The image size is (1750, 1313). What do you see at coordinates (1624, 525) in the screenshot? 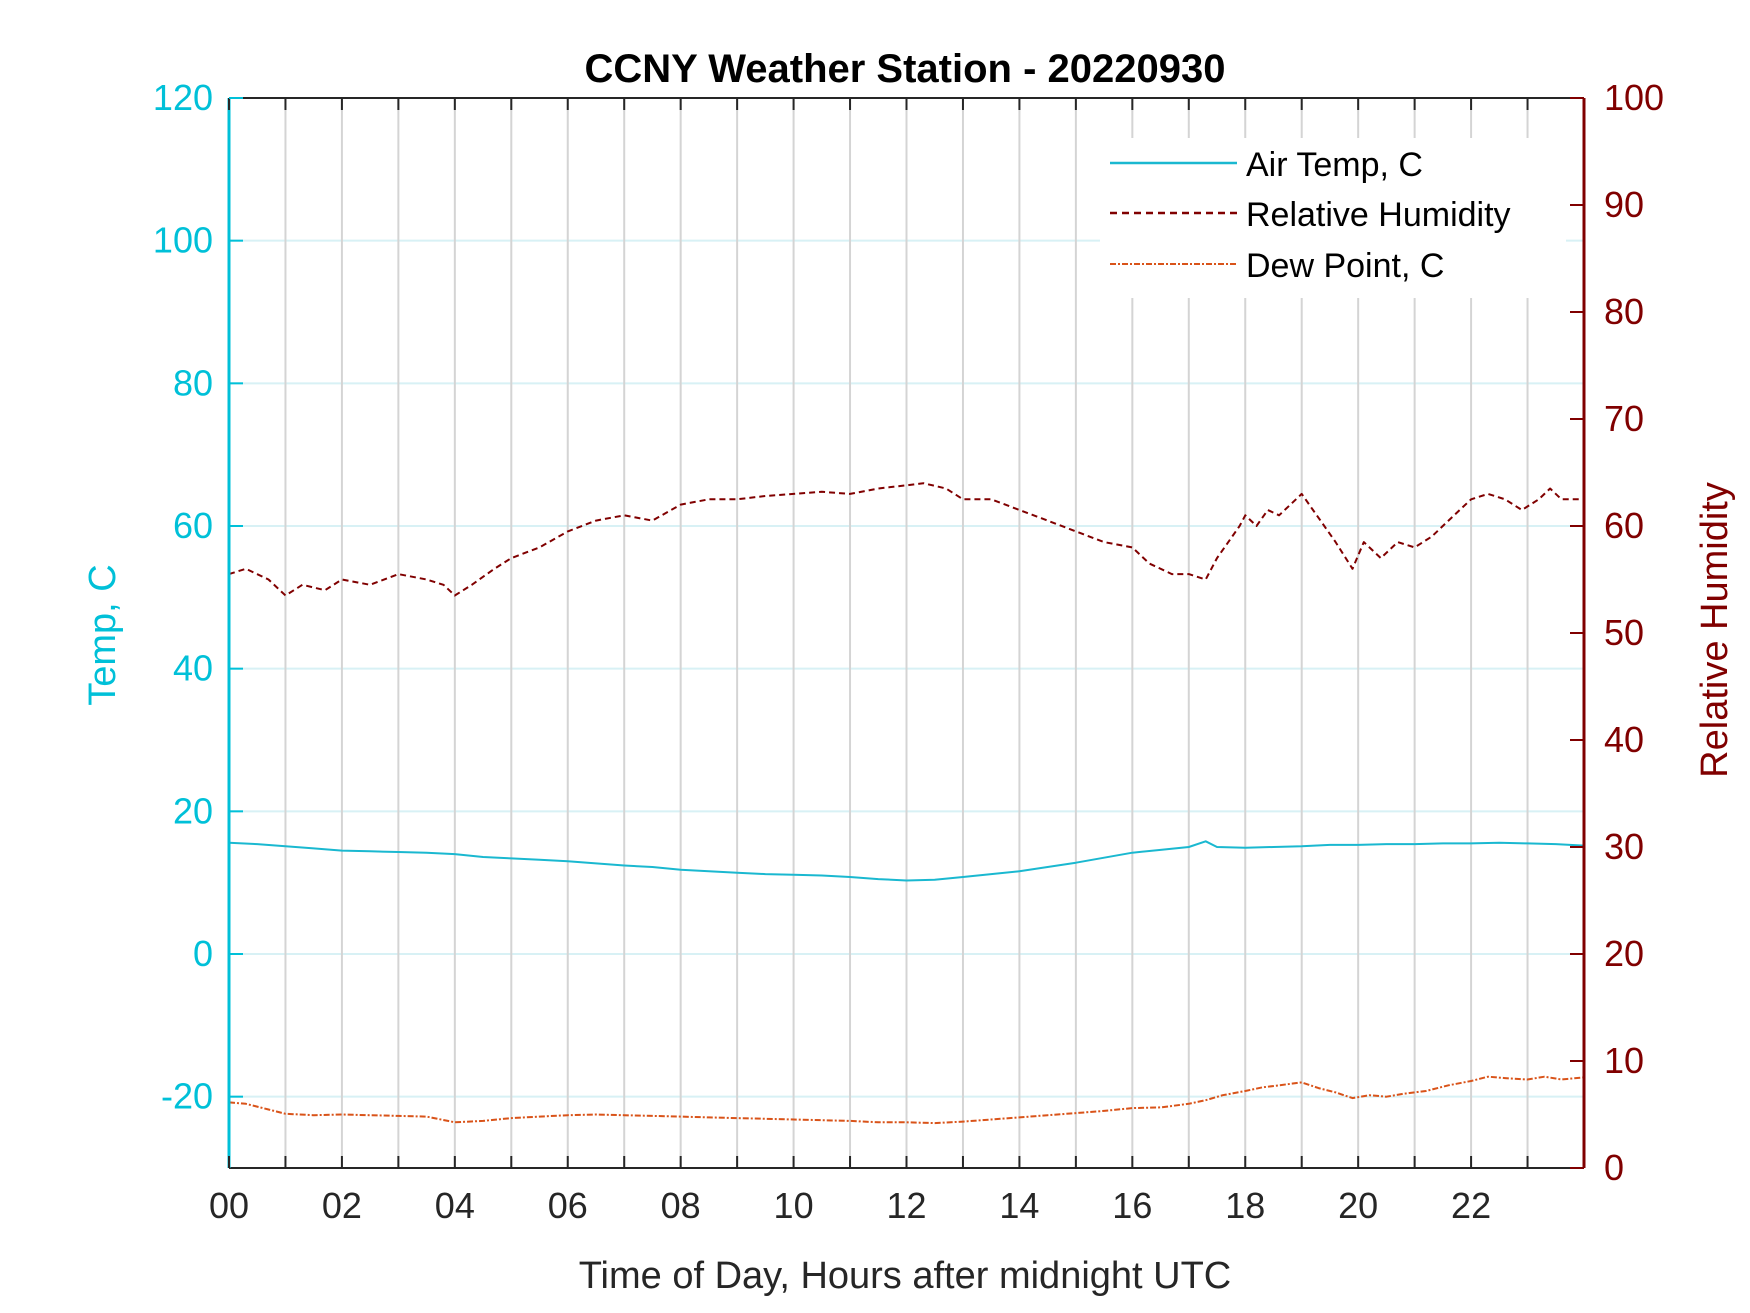
I see `right-y-tick-label-6: 60` at bounding box center [1624, 525].